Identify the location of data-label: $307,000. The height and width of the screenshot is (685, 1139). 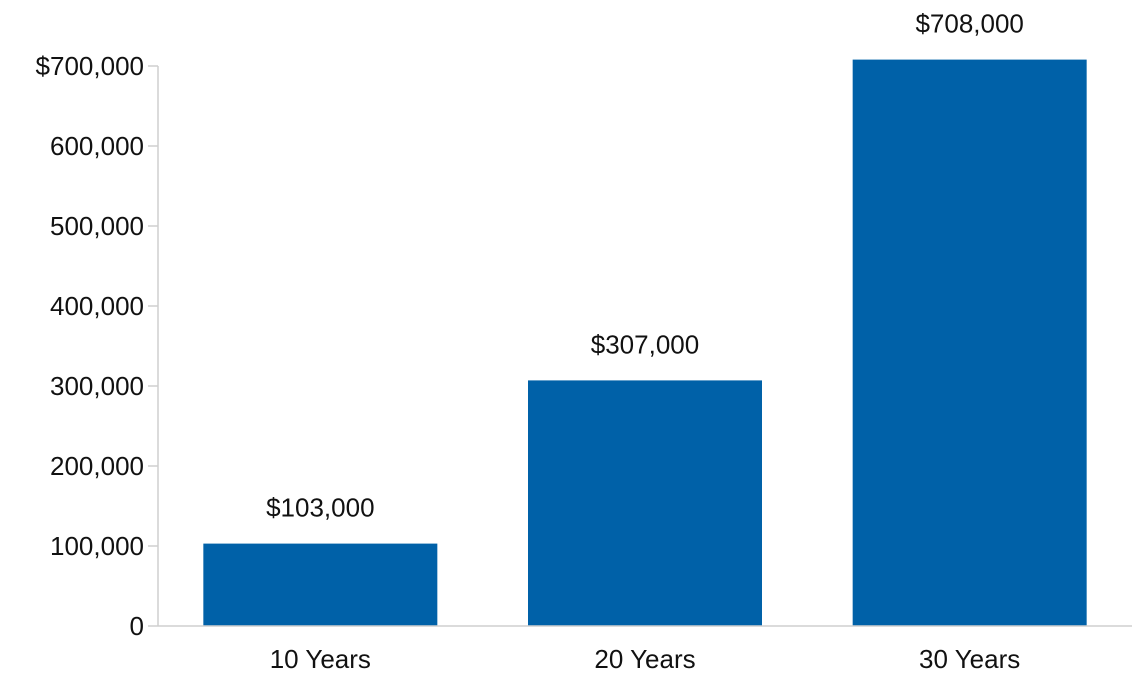
(645, 344).